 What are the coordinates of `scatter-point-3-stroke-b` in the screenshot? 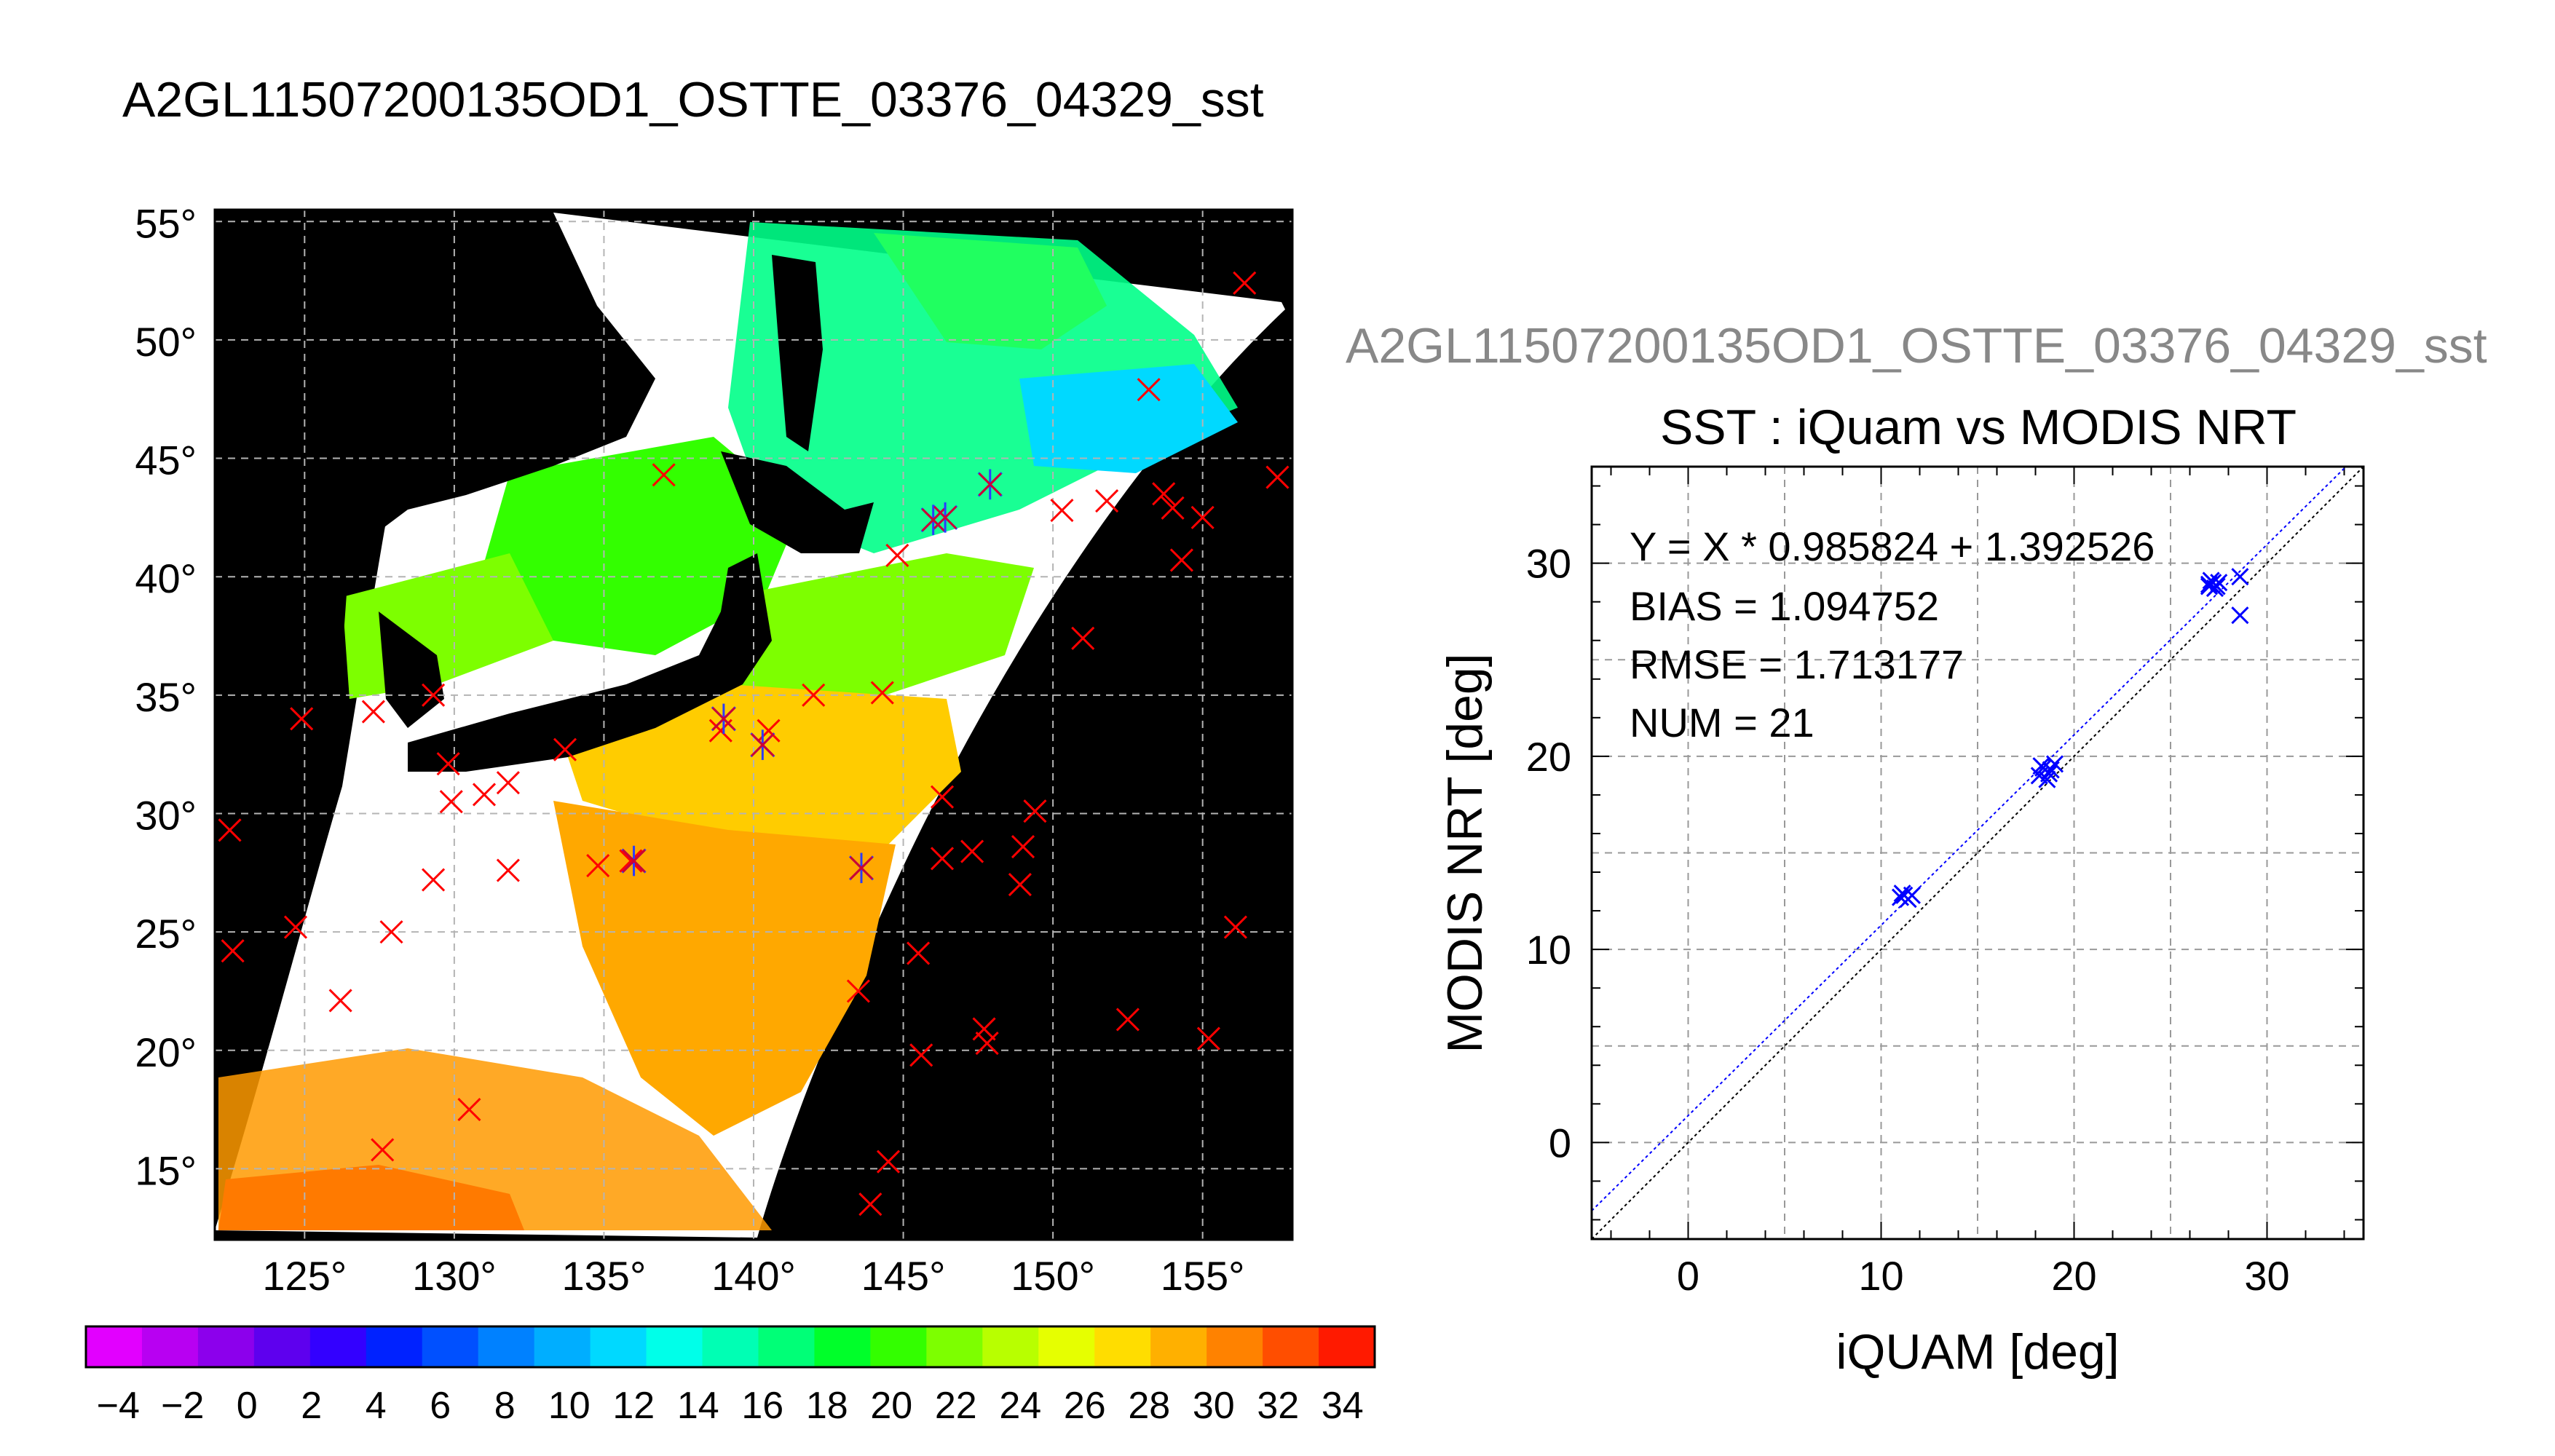 It's located at (1912, 895).